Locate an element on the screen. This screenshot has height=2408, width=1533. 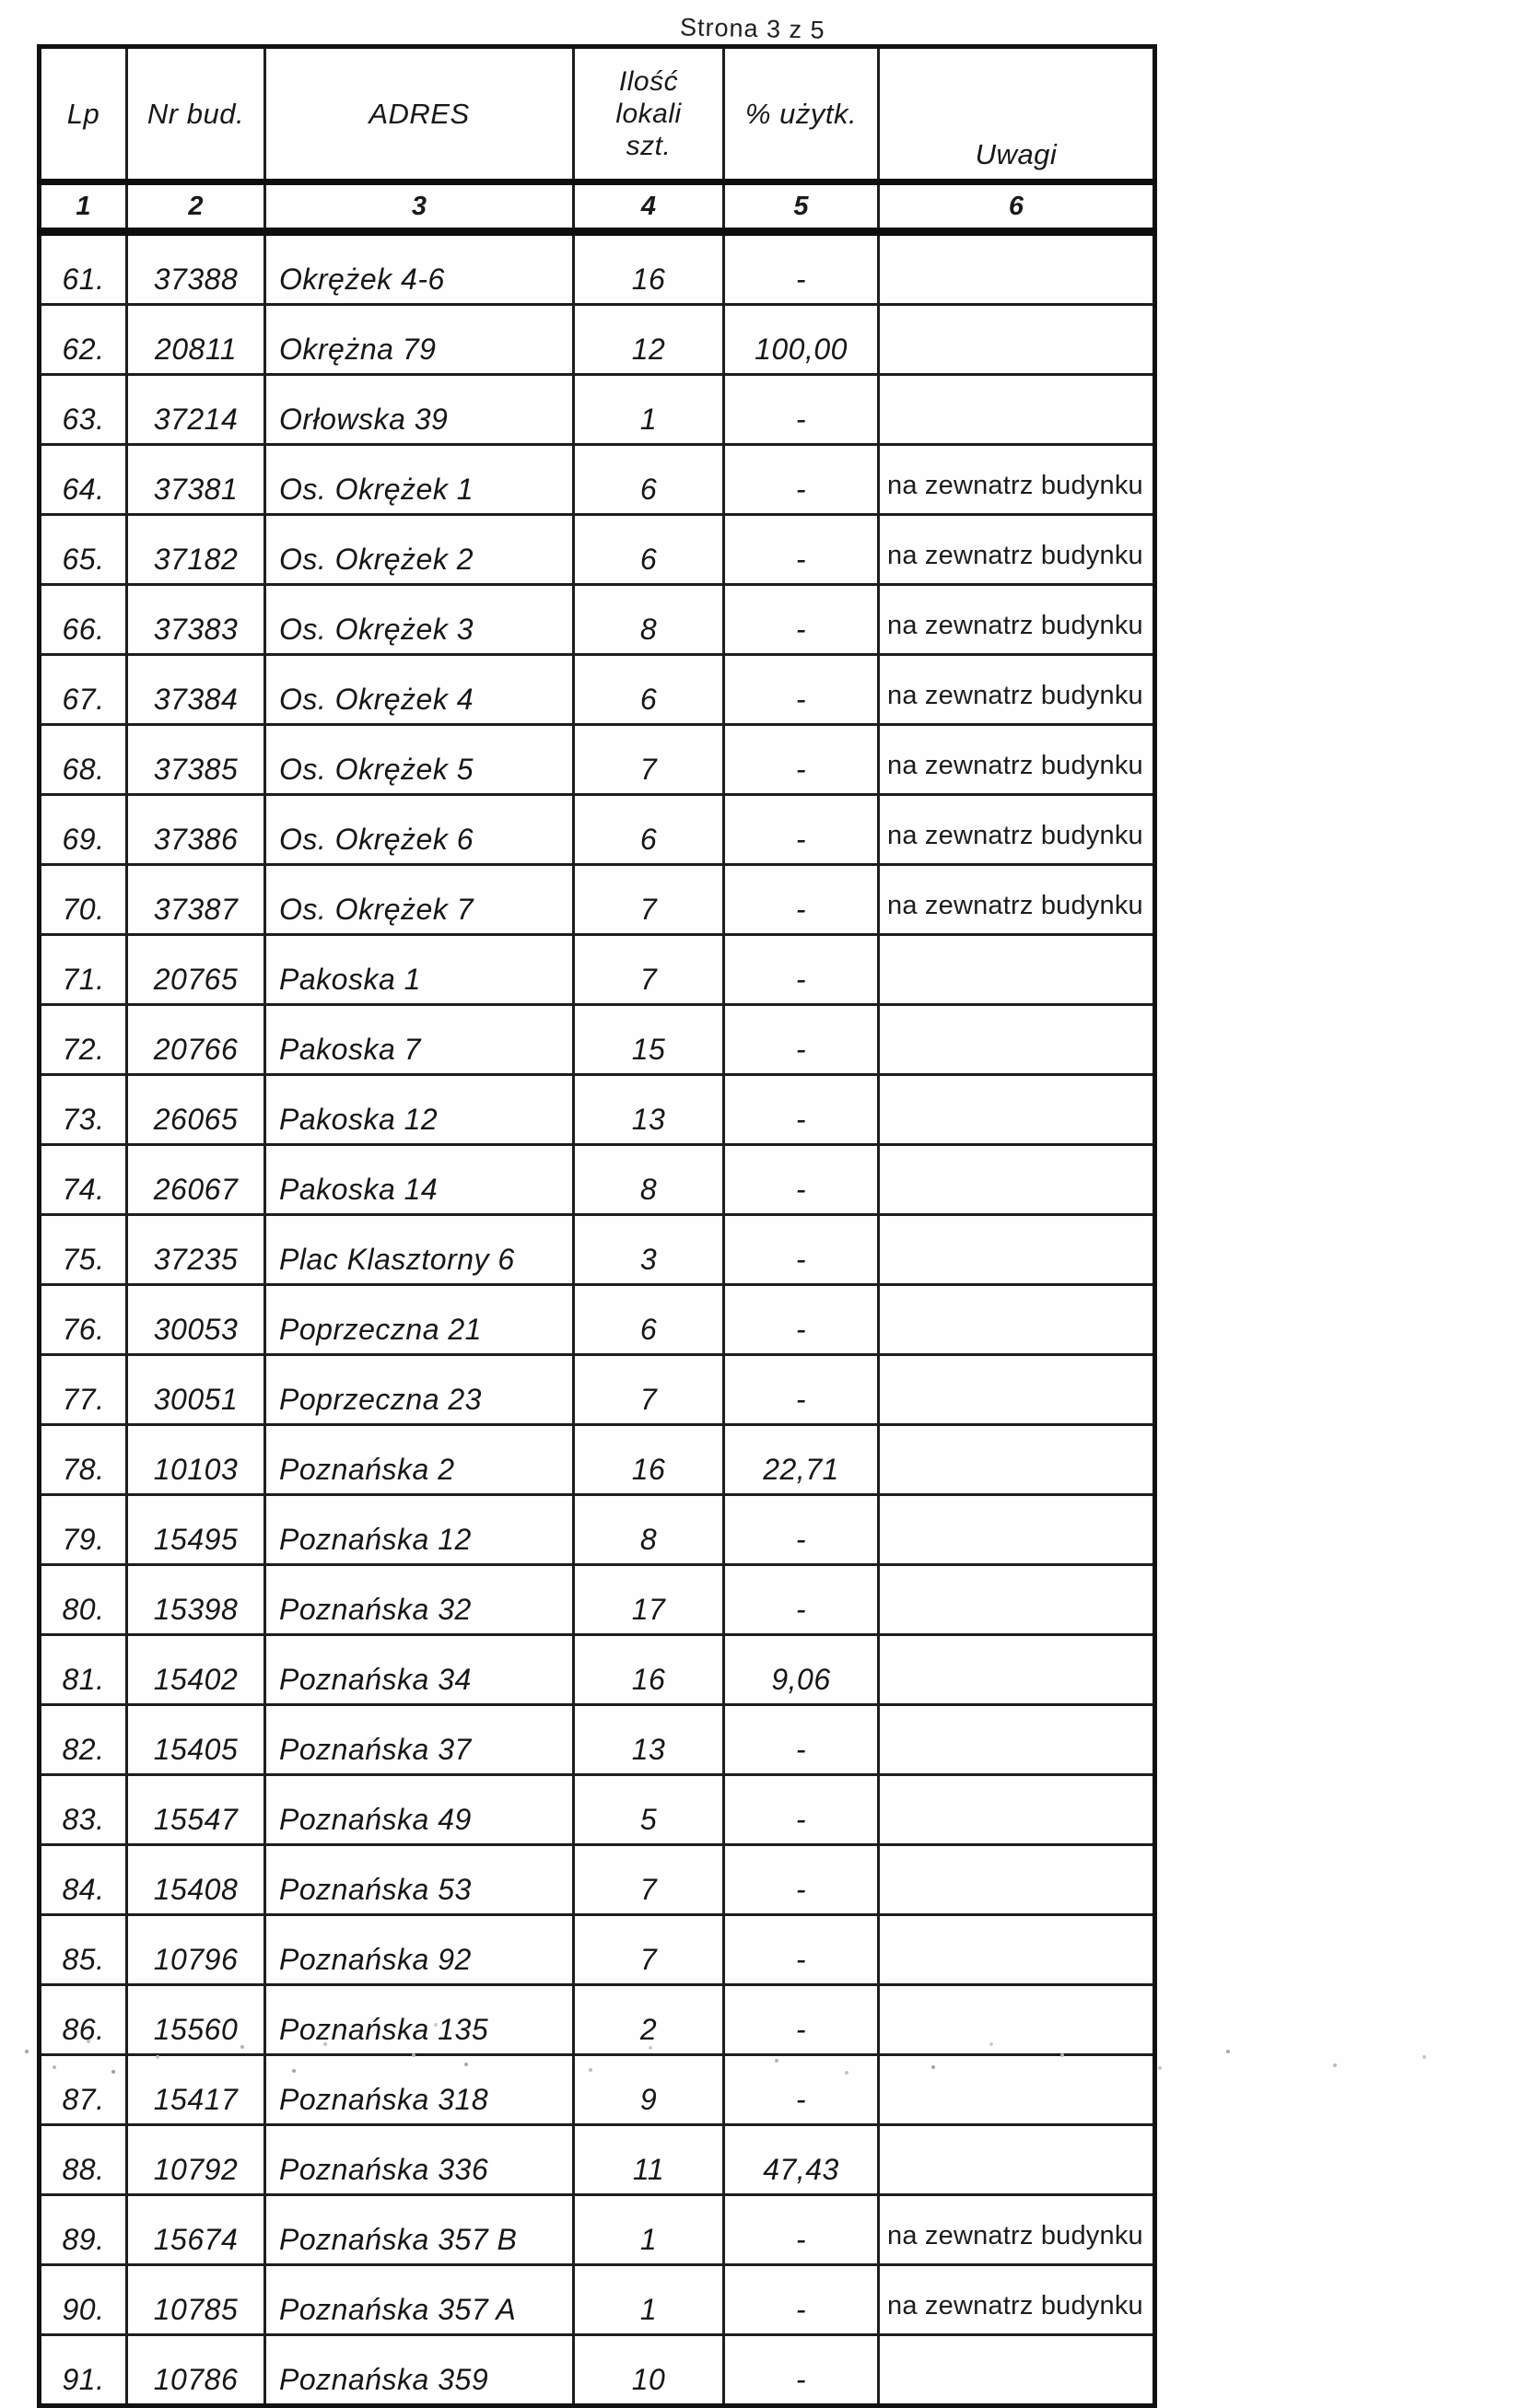
cell-lp: 89. is located at coordinates (83, 2230).